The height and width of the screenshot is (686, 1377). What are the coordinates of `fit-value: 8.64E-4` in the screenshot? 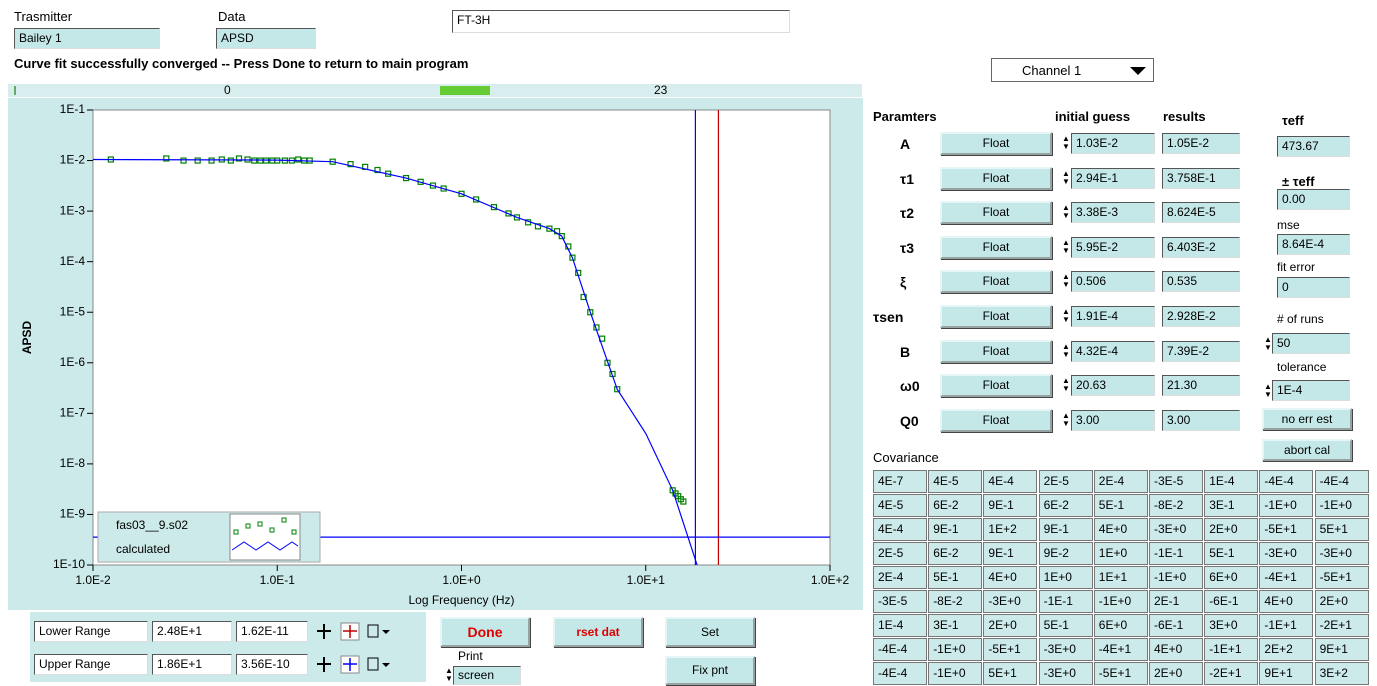 It's located at (1313, 244).